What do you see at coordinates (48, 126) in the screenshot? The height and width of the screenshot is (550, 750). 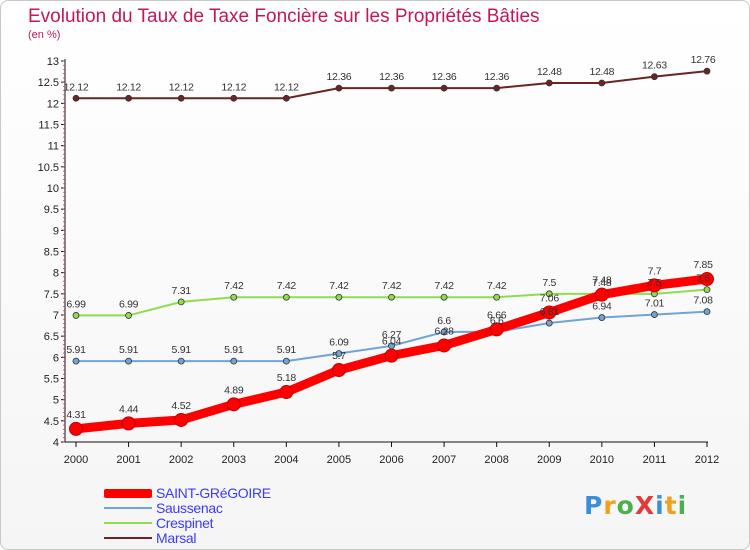 I see `y-tick-label: 11.5` at bounding box center [48, 126].